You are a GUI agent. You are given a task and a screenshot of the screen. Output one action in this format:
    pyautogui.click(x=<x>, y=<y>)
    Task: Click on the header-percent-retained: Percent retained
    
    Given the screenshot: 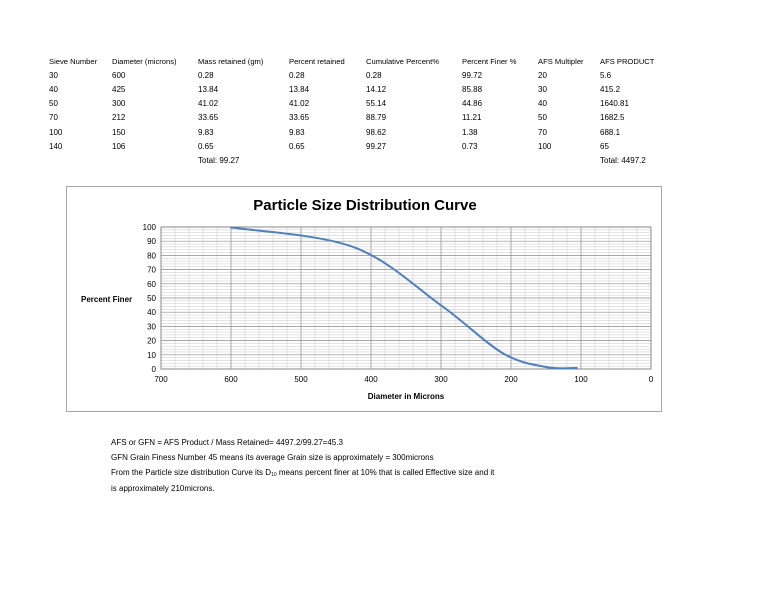 What is the action you would take?
    pyautogui.click(x=317, y=61)
    